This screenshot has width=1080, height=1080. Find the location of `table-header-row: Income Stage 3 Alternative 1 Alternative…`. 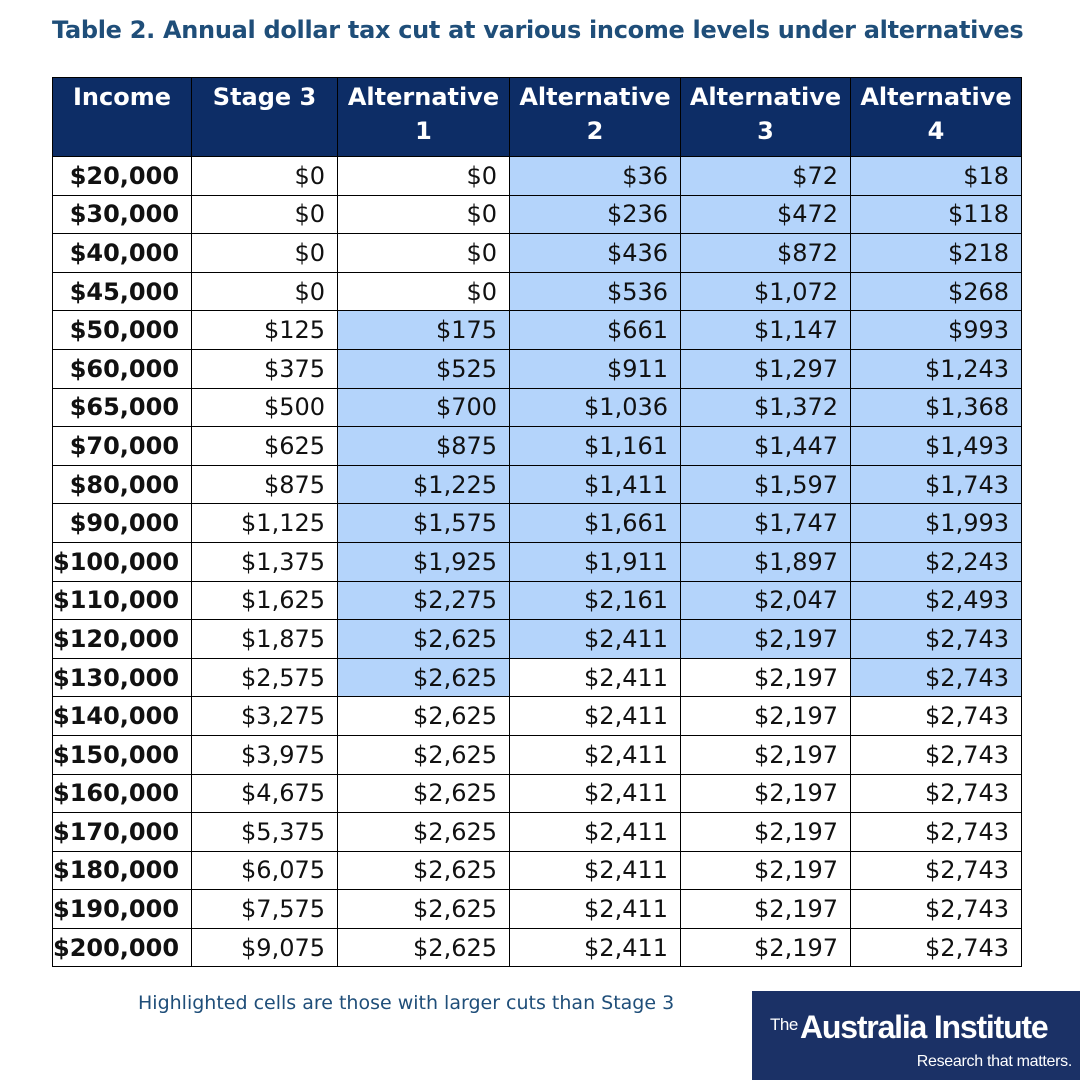

table-header-row: Income Stage 3 Alternative 1 Alternative… is located at coordinates (537, 117).